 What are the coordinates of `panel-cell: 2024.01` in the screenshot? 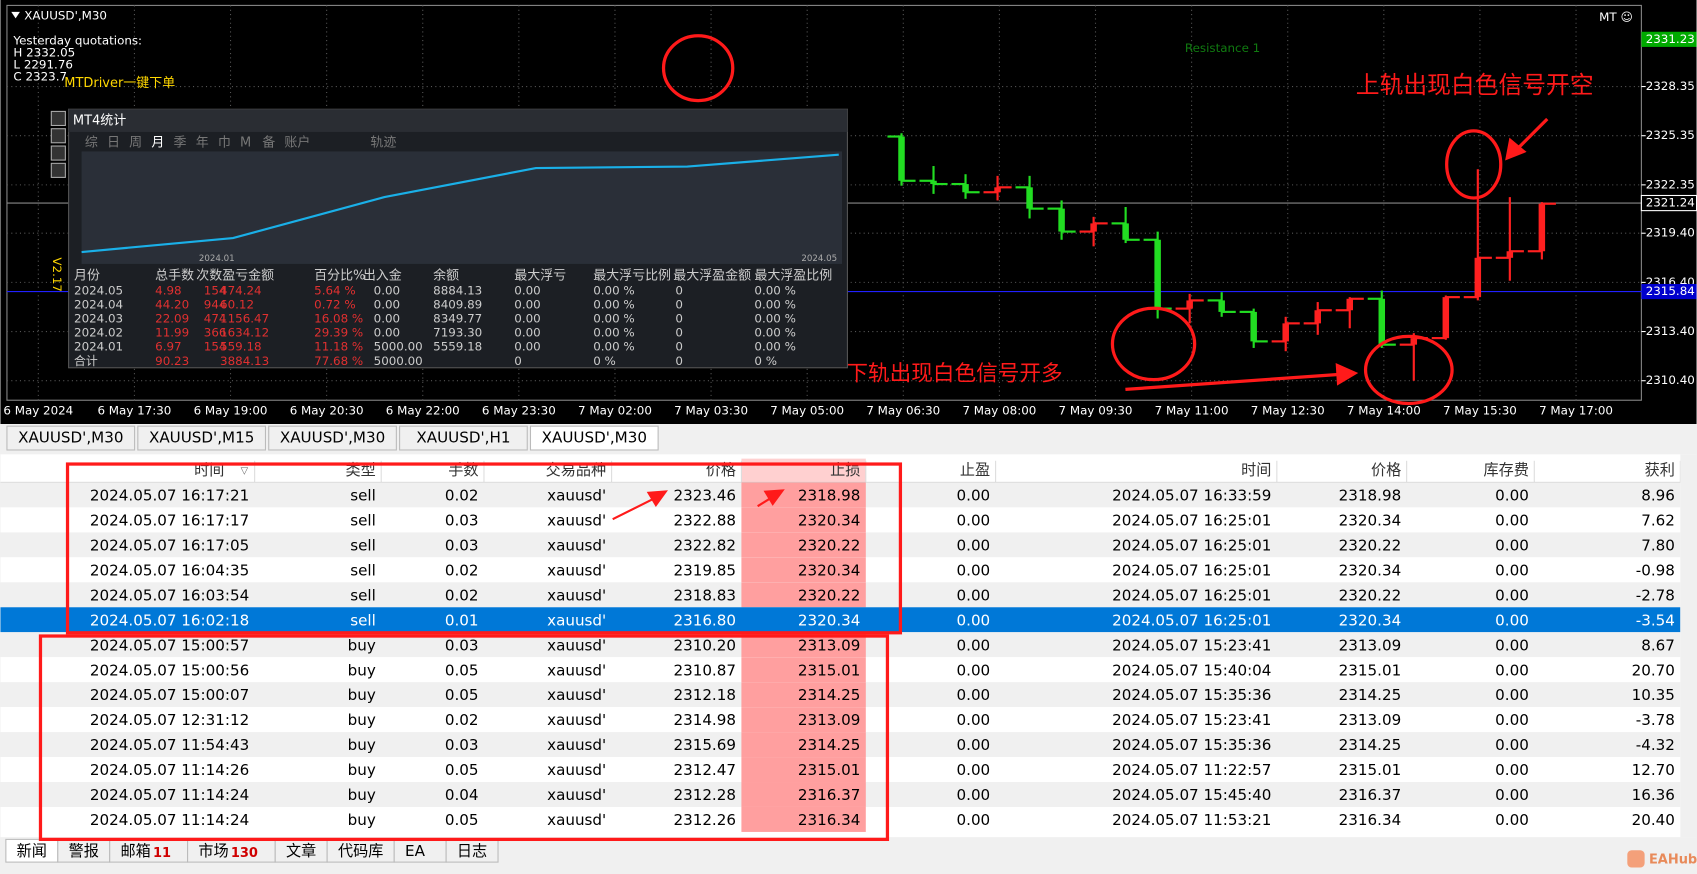 It's located at (98, 347).